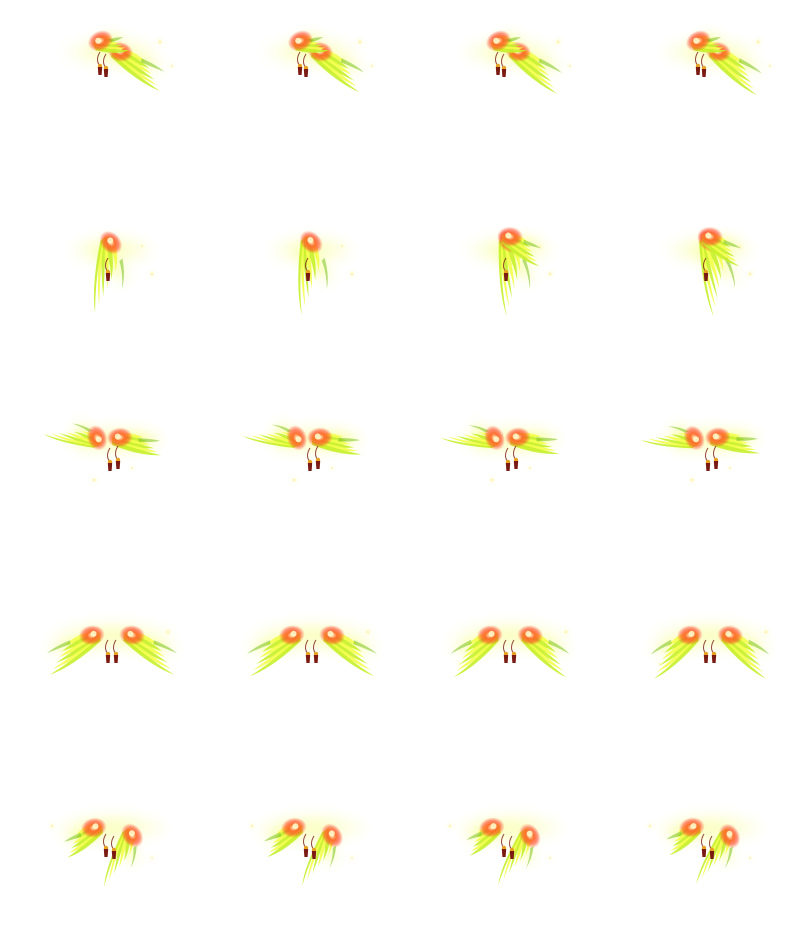 Image resolution: width=792 pixels, height=950 pixels. What do you see at coordinates (117, 61) in the screenshot?
I see `wing-sprite-frame-r1-c1` at bounding box center [117, 61].